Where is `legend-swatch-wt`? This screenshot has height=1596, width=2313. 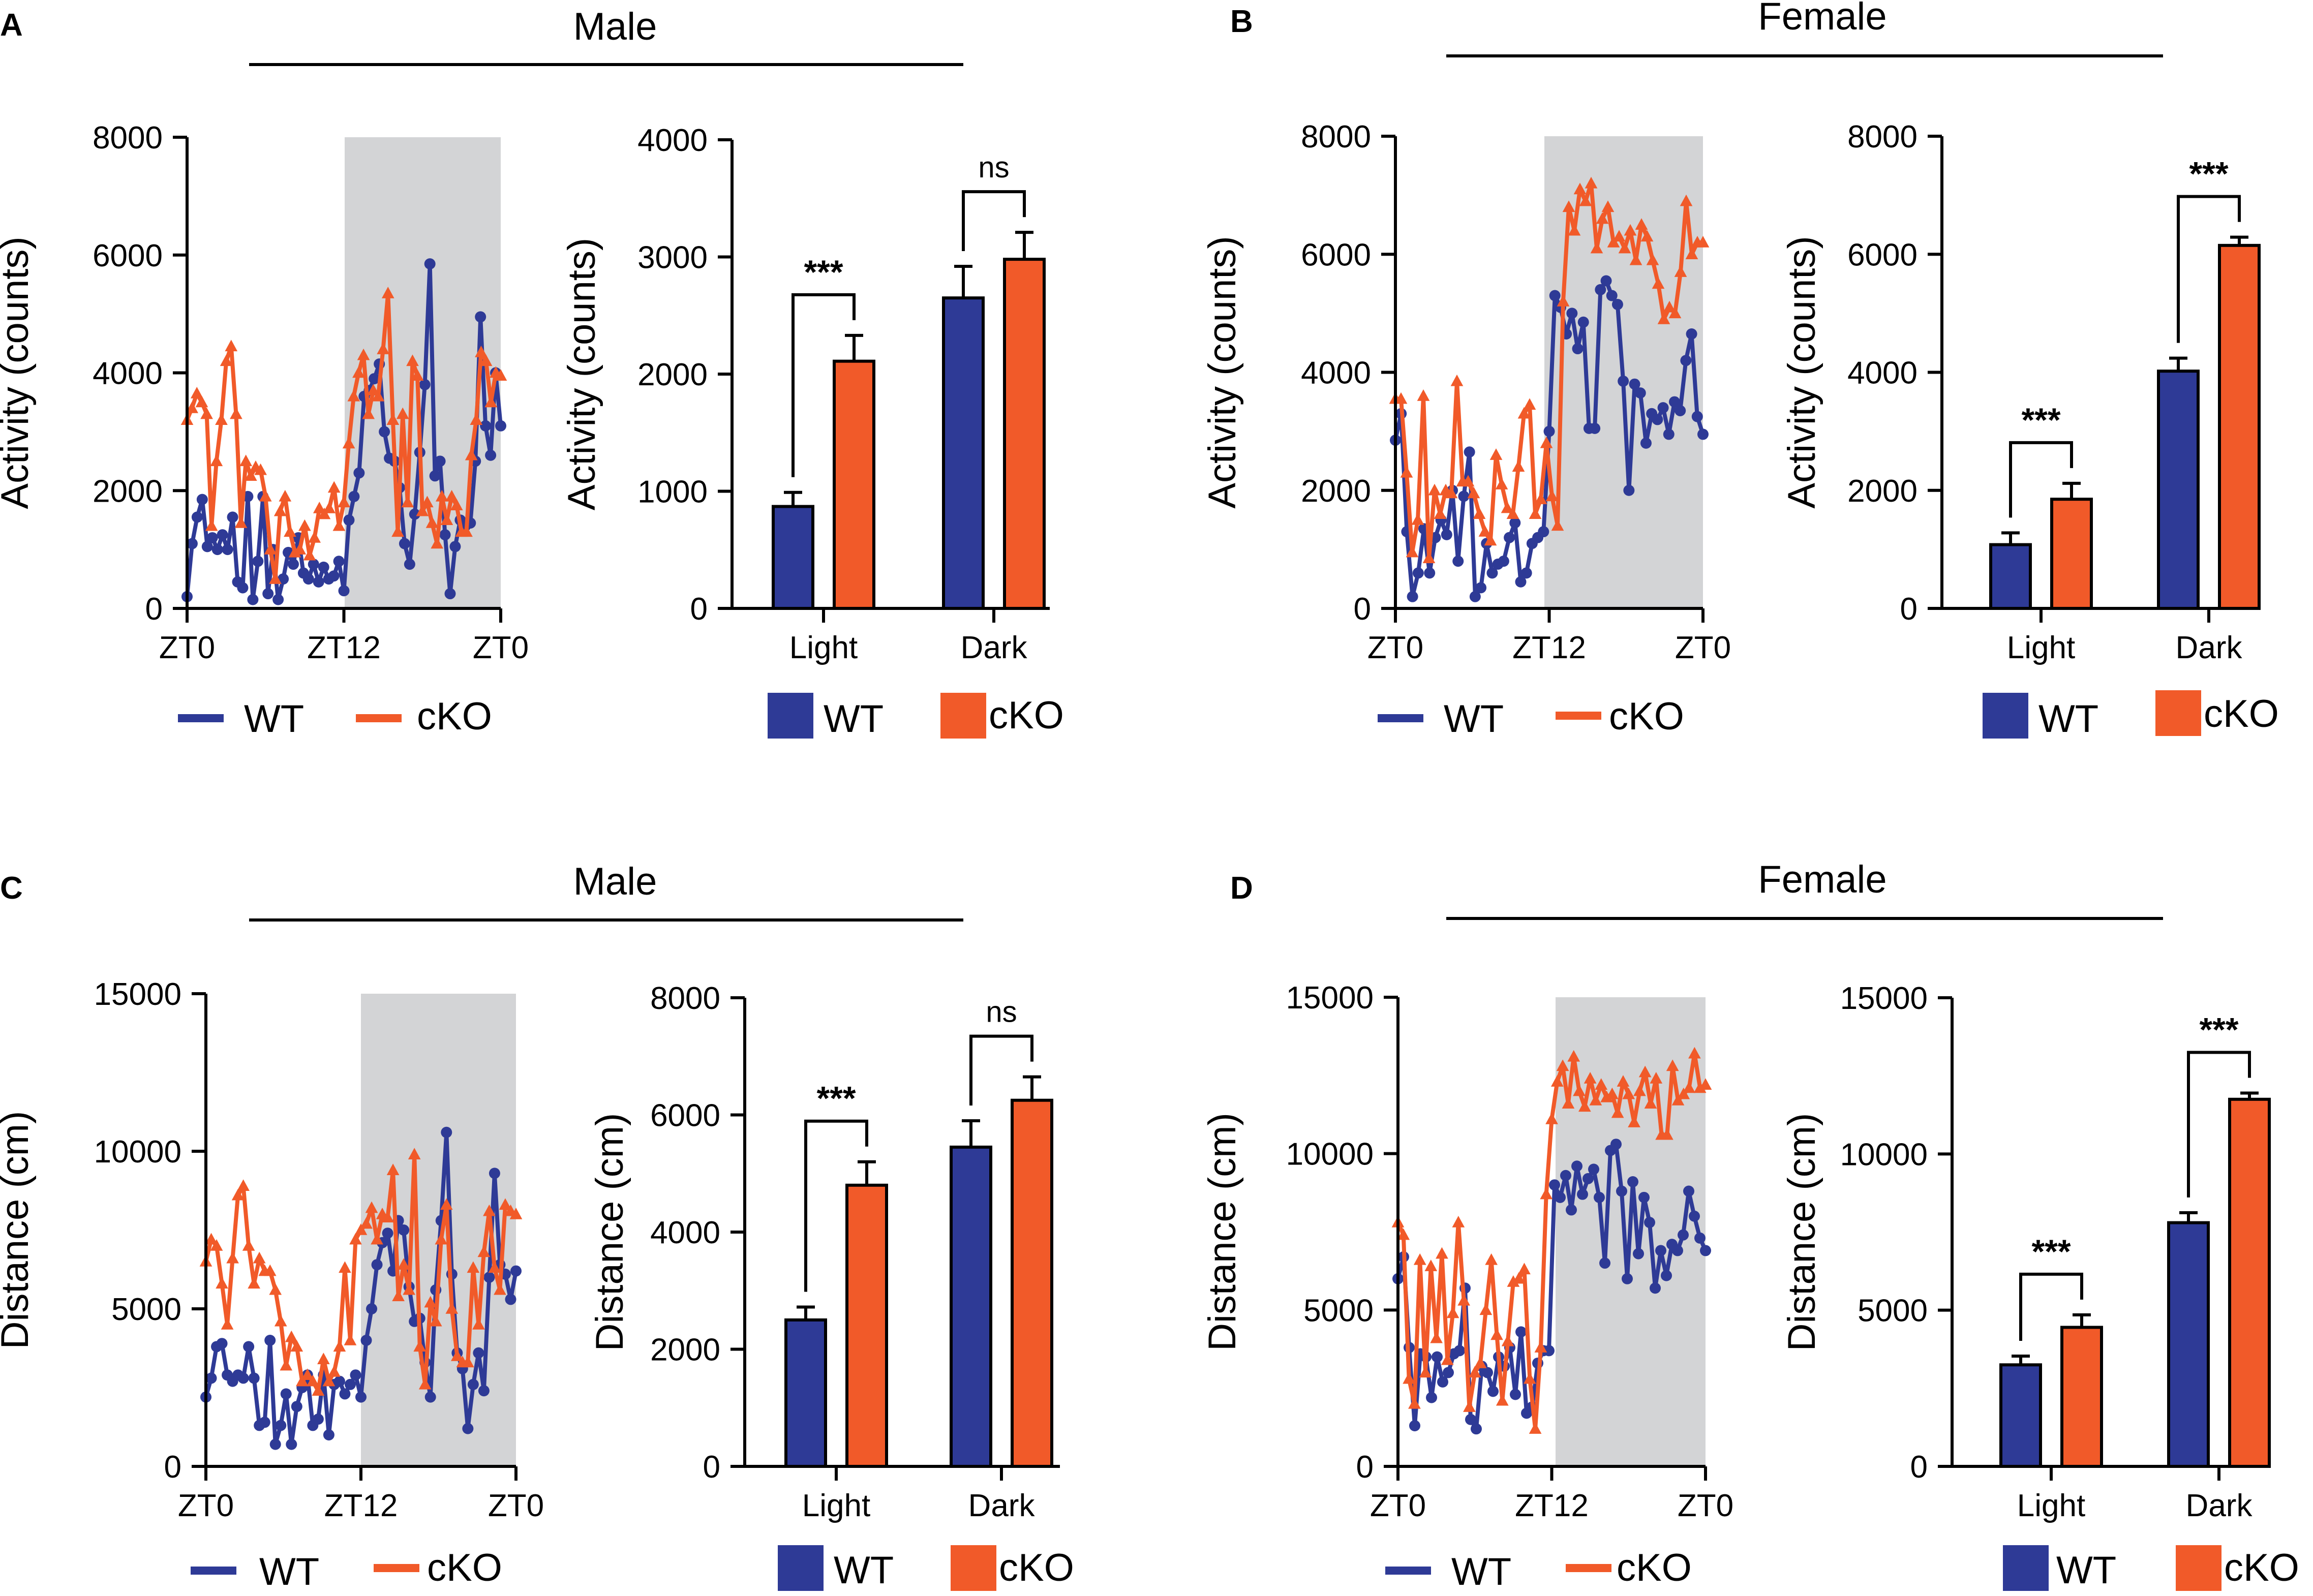 legend-swatch-wt is located at coordinates (801, 1568).